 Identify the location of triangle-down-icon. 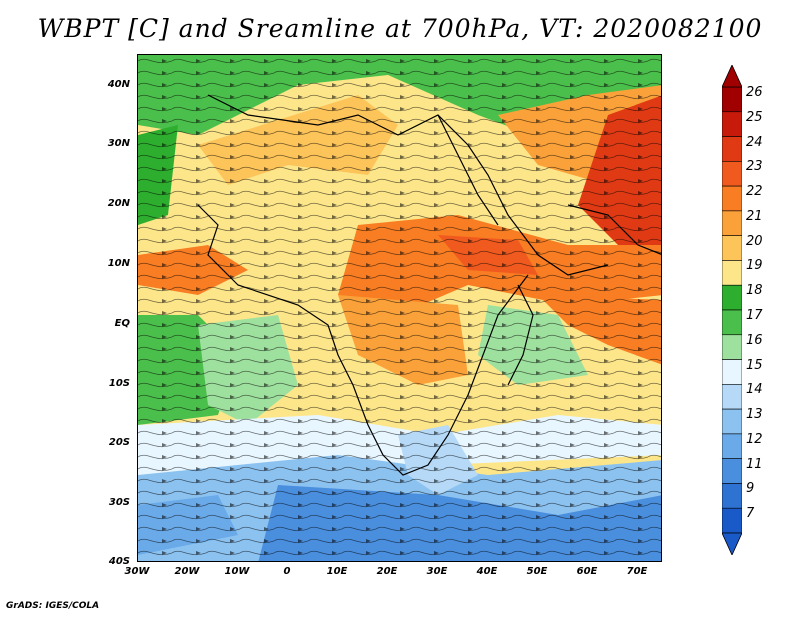
(732, 543).